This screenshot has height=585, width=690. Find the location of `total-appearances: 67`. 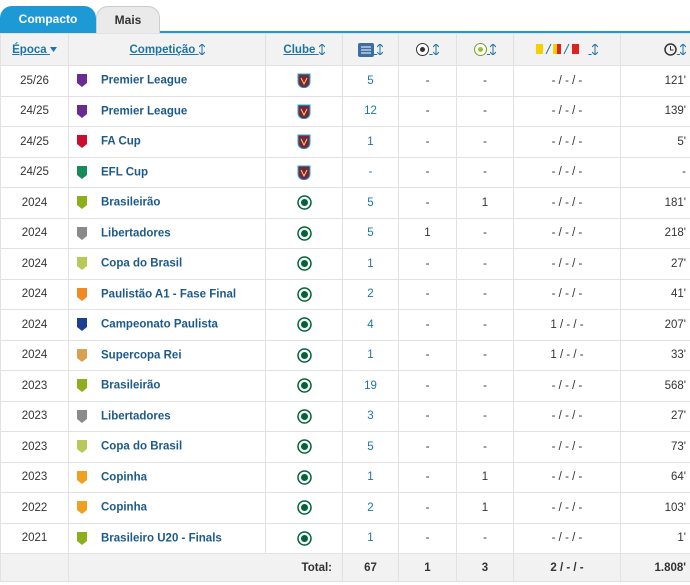

total-appearances: 67 is located at coordinates (370, 567).